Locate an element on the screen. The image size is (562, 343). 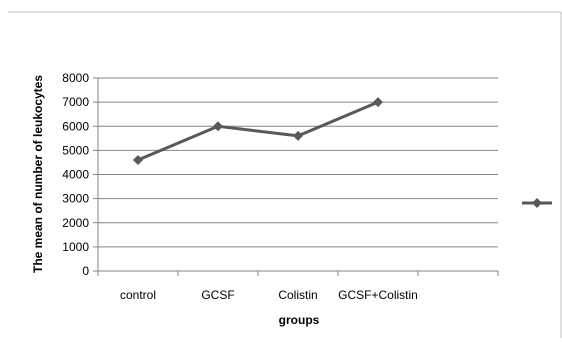
x-tick-label: GCSF+Colistin is located at coordinates (378, 295).